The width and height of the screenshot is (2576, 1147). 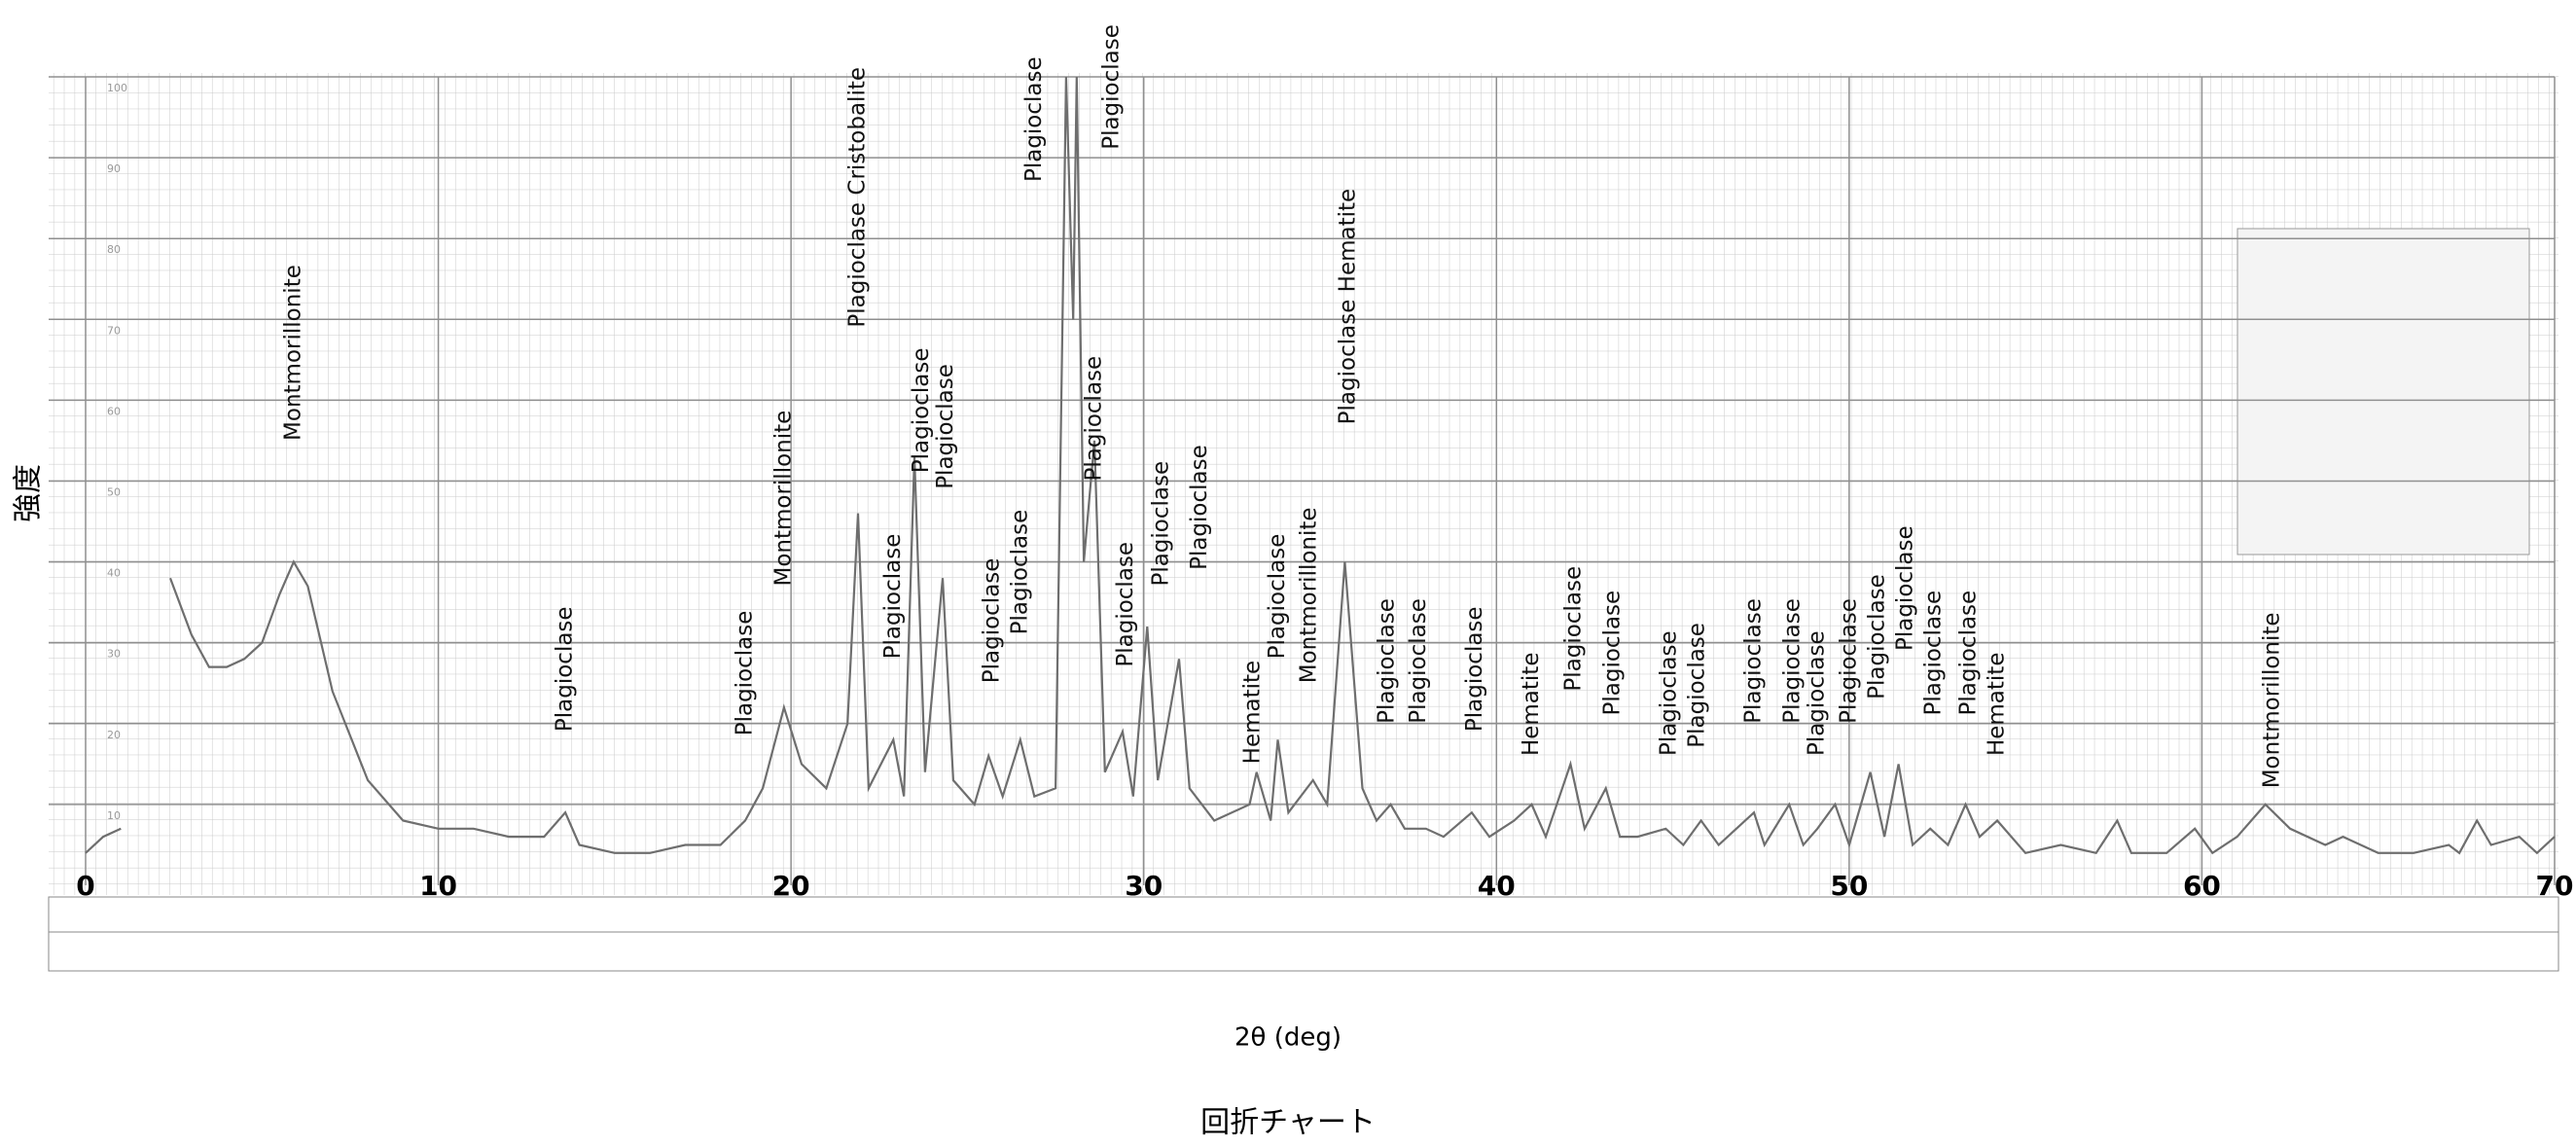 What do you see at coordinates (438, 886) in the screenshot?
I see `x-tick-label: 10` at bounding box center [438, 886].